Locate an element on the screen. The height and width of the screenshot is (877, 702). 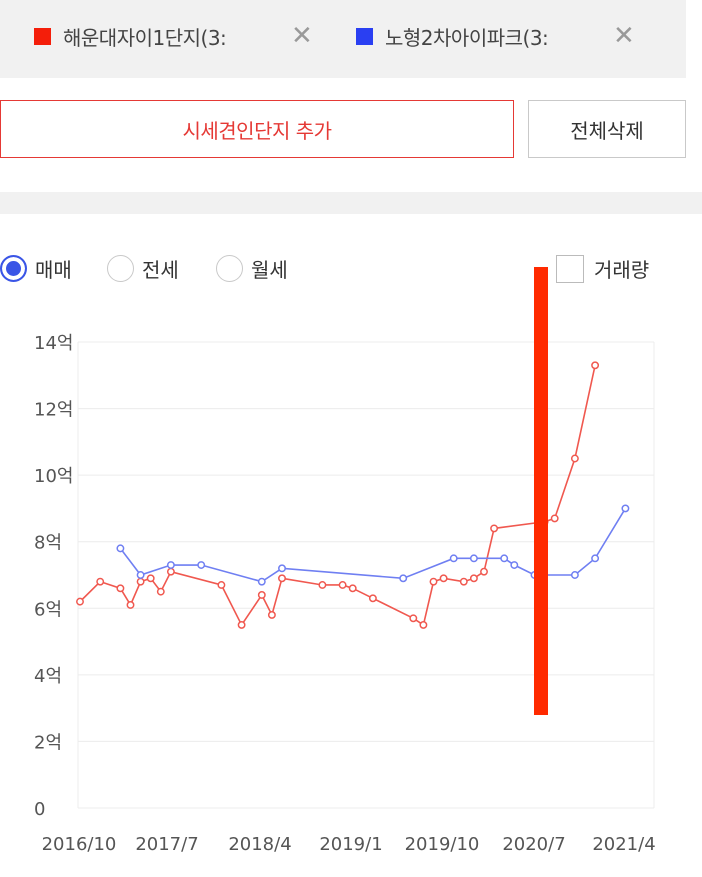
radio-sale: 매매 is located at coordinates (36, 268).